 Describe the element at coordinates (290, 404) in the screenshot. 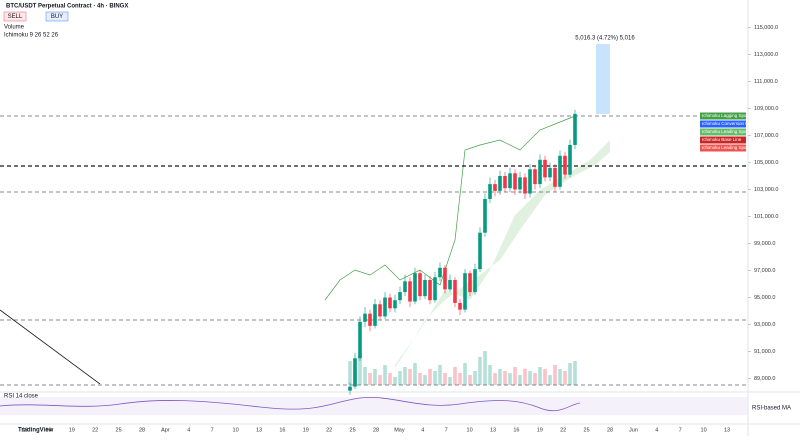

I see `rsi-line` at that location.